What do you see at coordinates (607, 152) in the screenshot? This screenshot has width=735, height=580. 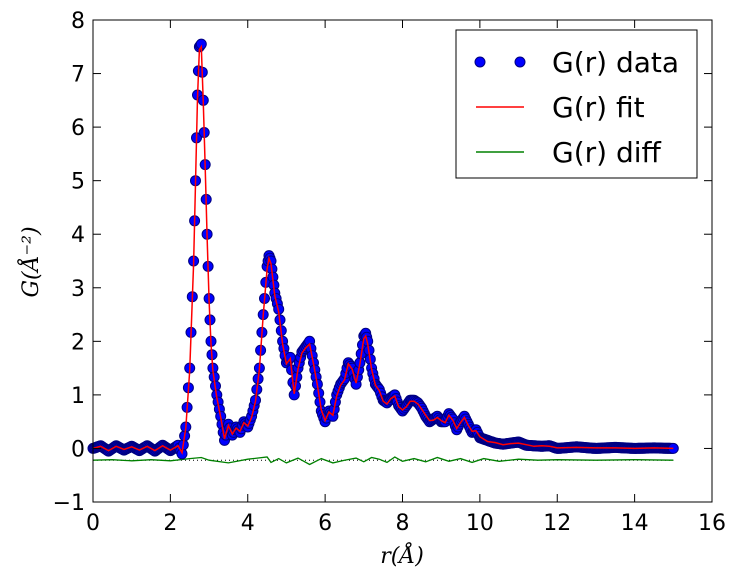 I see `legend-label: G(r) diff` at bounding box center [607, 152].